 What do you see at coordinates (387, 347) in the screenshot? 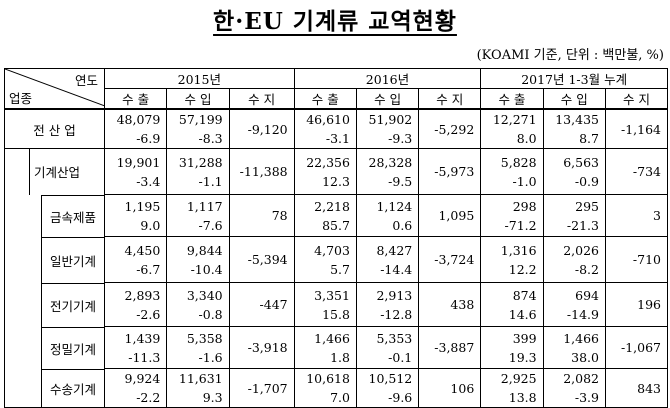
I see `value-cell: 5,353 -0.1` at bounding box center [387, 347].